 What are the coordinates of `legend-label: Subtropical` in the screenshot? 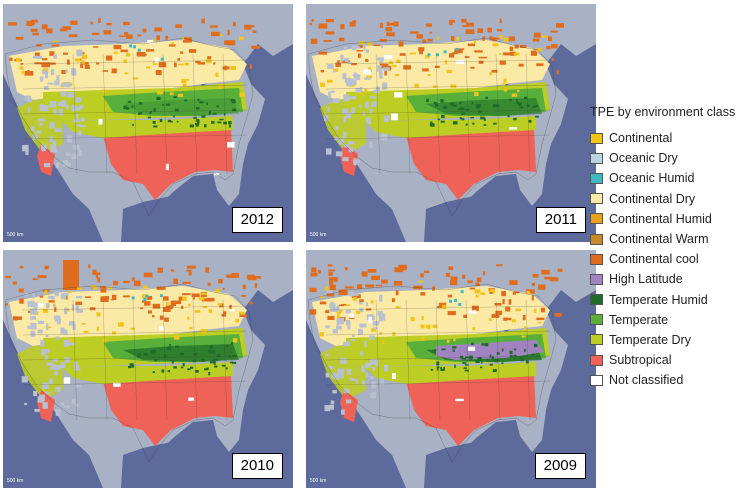 It's located at (640, 360).